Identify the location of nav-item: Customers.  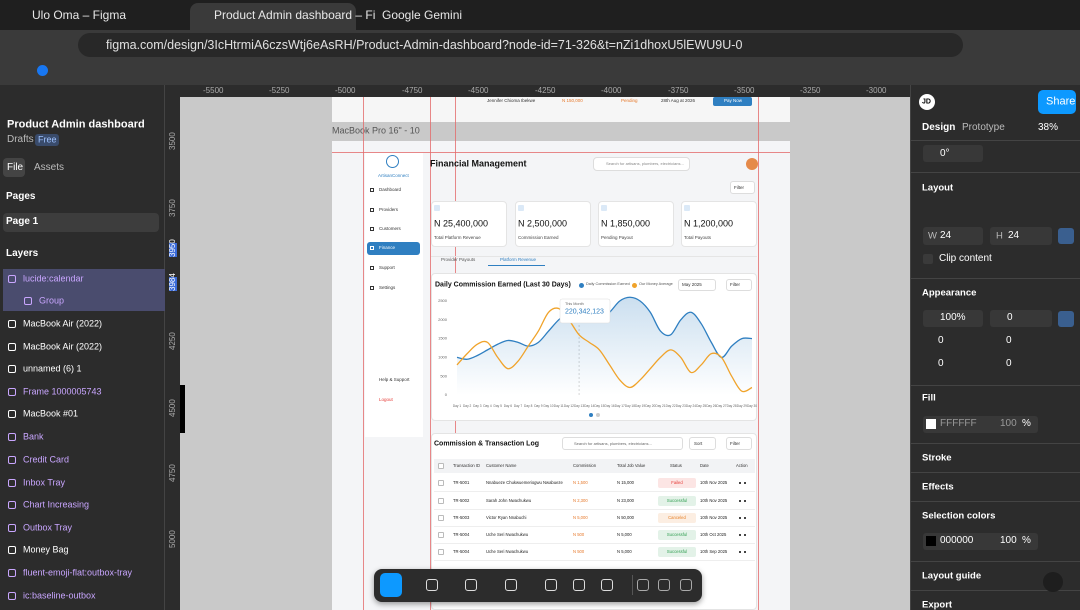
(390, 228).